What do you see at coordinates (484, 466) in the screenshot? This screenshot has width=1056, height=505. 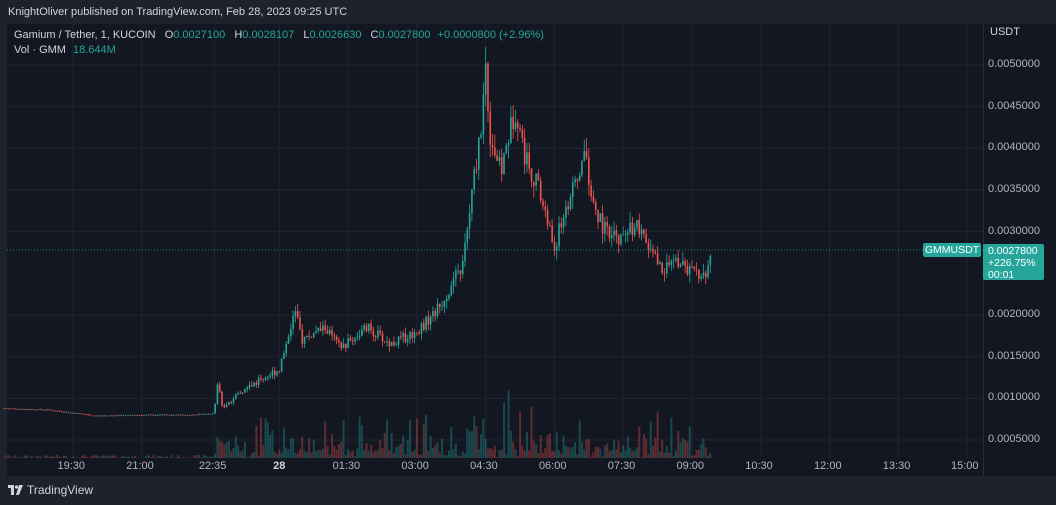 I see `time-tick-label: 04:30` at bounding box center [484, 466].